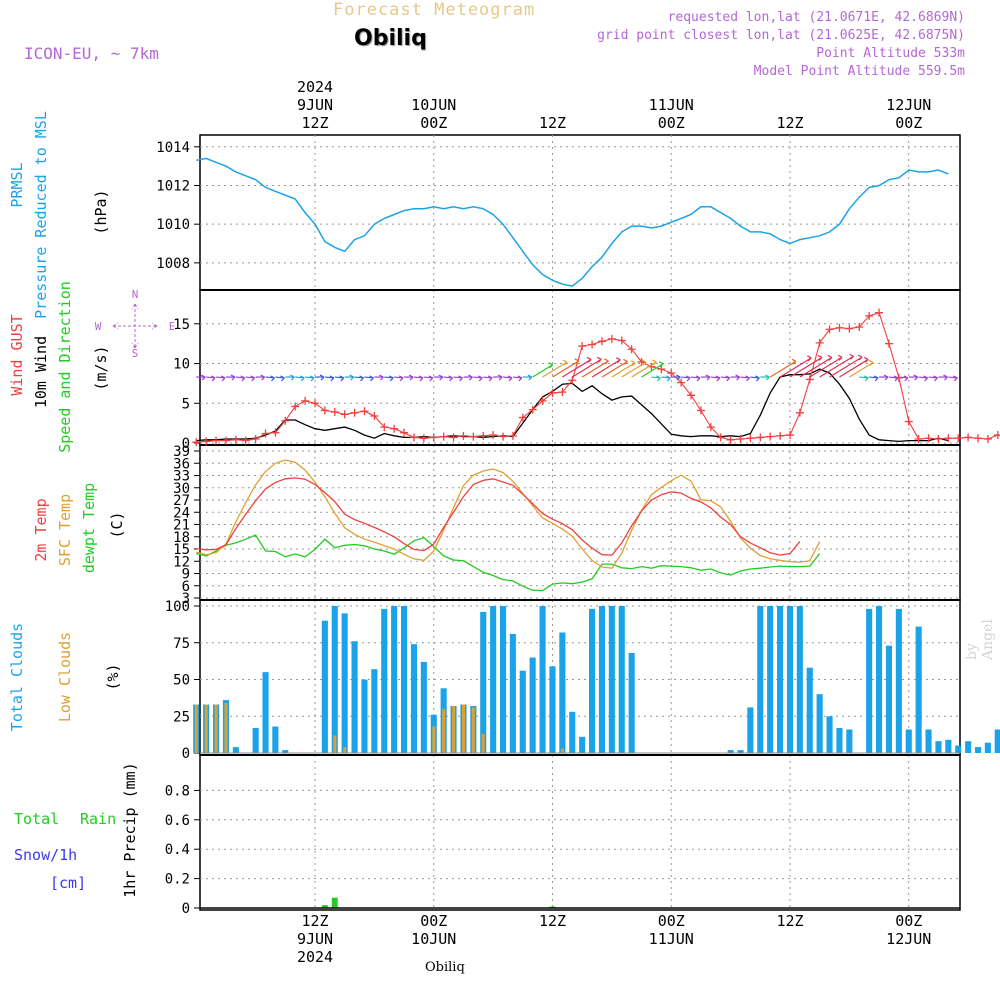 This screenshot has height=1000, width=1000. Describe the element at coordinates (314, 921) in the screenshot. I see `bottom-time-label: 12Z` at that location.